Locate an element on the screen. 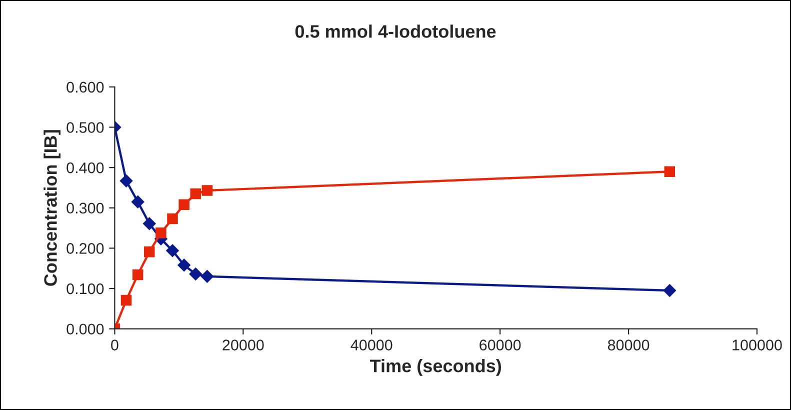  x-tick-label: 60000 is located at coordinates (500, 345).